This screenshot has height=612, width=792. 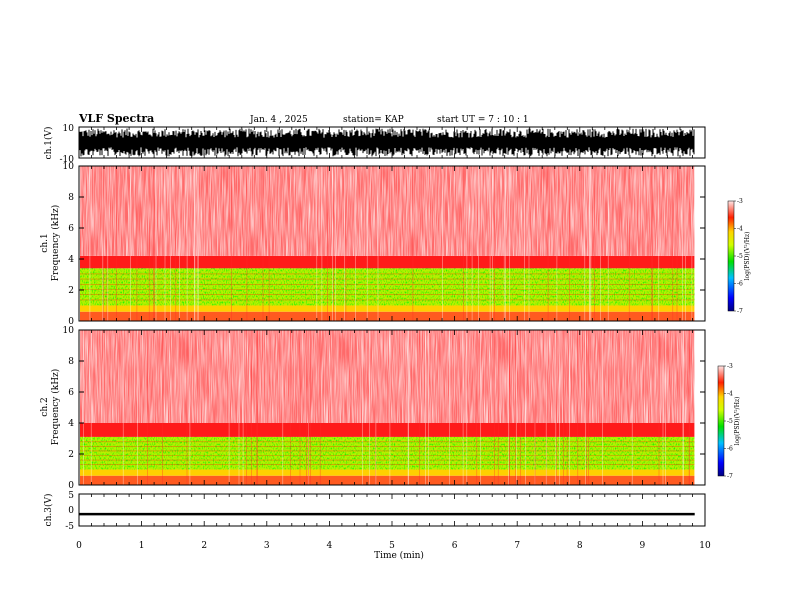 What do you see at coordinates (142, 546) in the screenshot?
I see `xtick-label: 1` at bounding box center [142, 546].